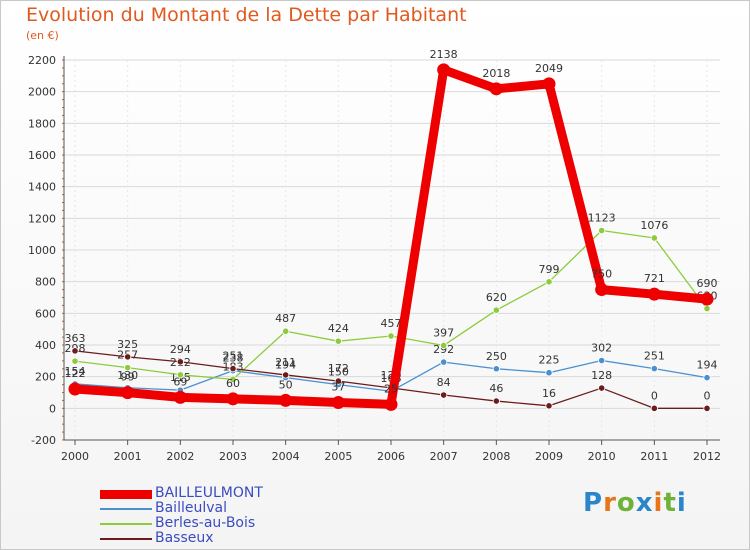 The image size is (750, 550). I want to click on data-label-bailleulval: 238, so click(233, 358).